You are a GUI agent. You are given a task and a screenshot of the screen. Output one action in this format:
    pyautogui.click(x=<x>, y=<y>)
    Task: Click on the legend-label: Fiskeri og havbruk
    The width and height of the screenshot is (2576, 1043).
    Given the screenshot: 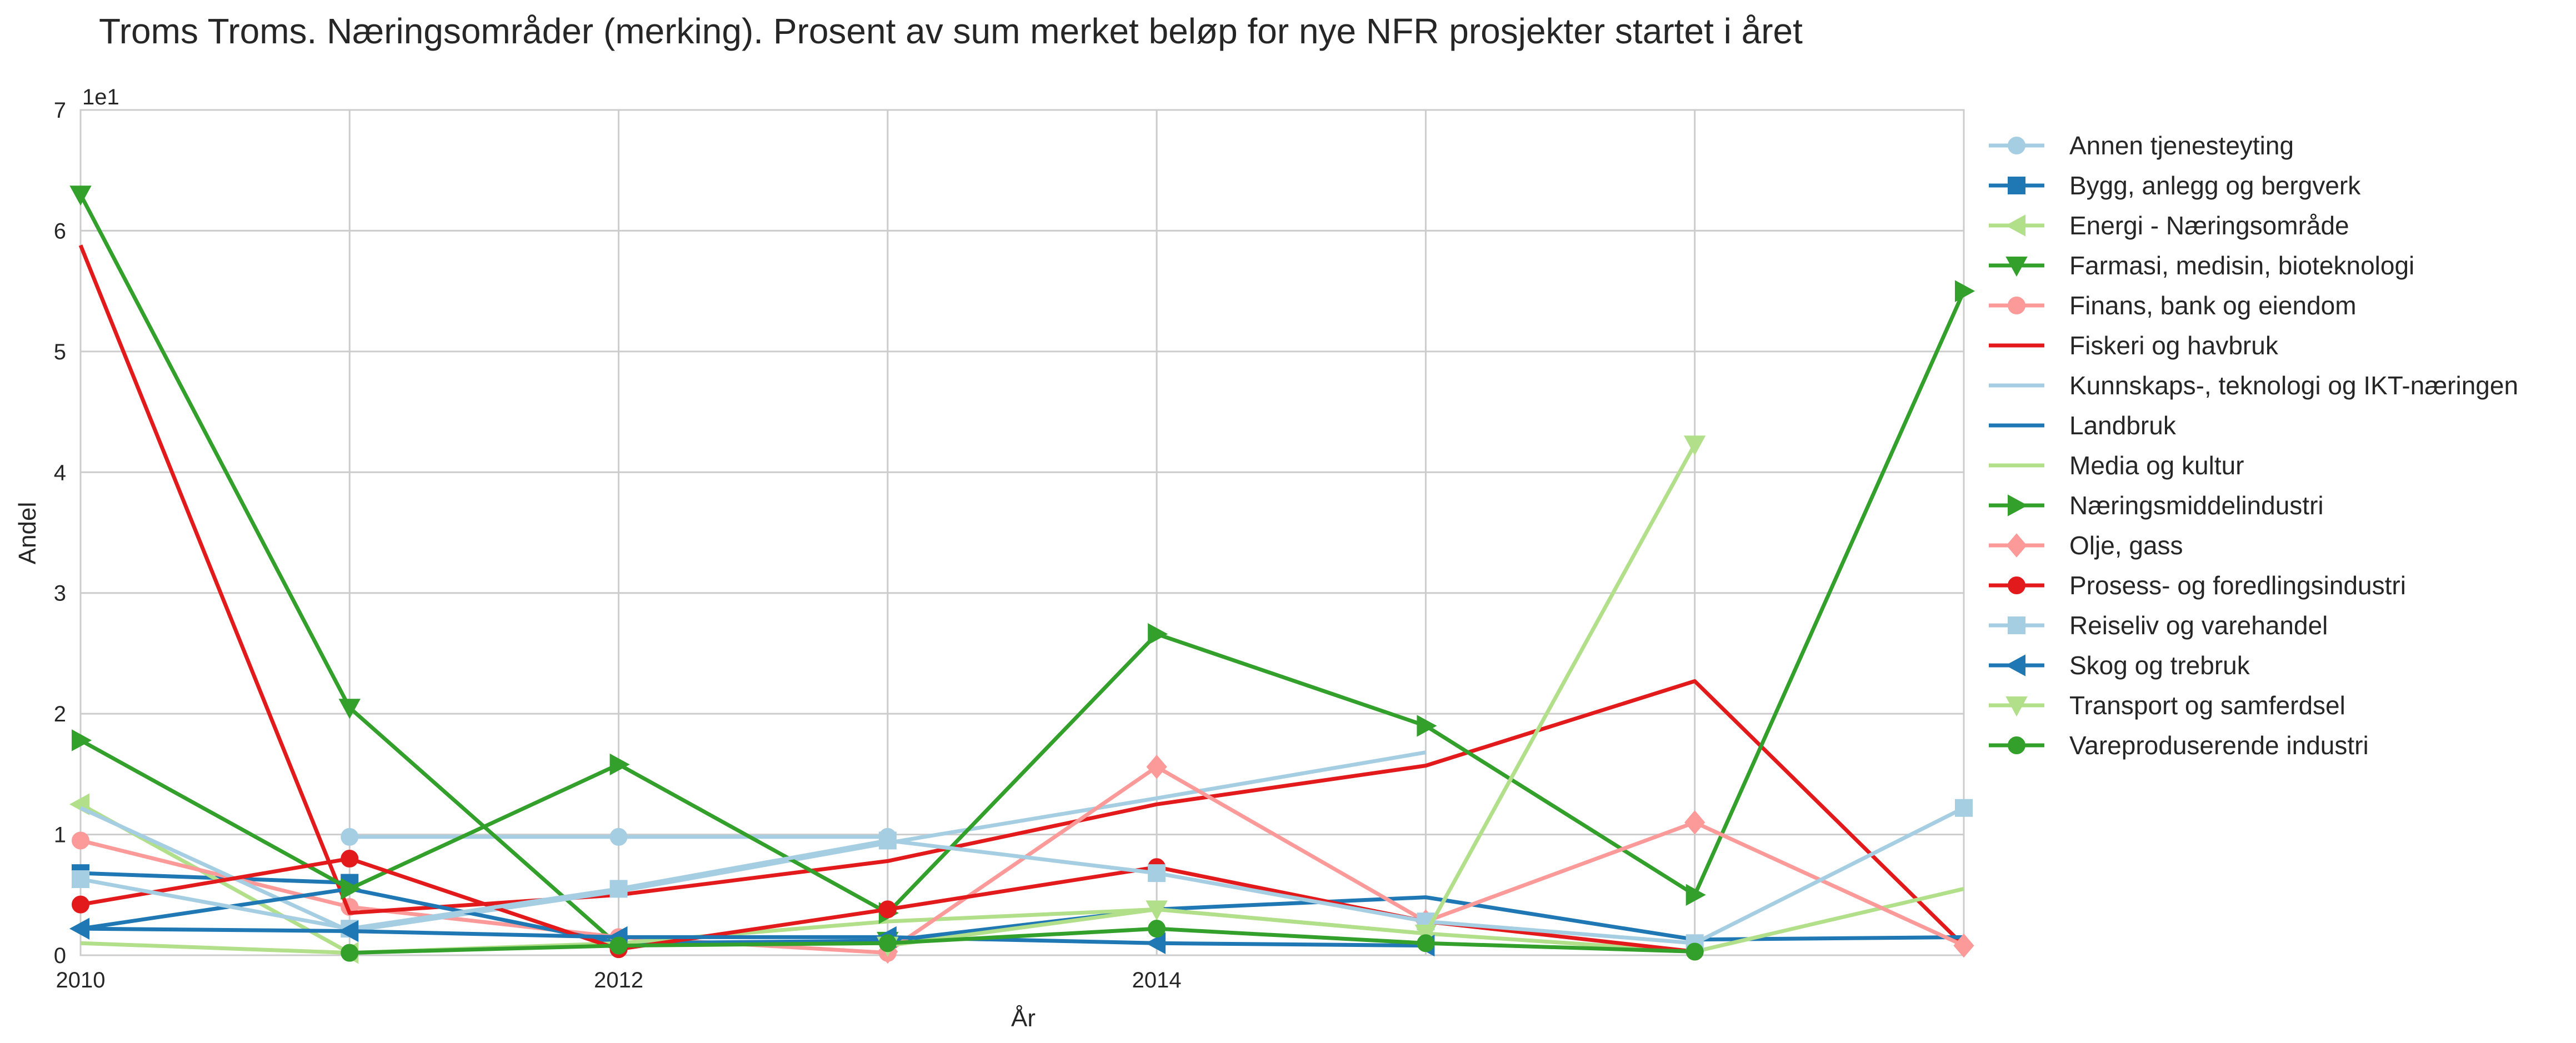 What is the action you would take?
    pyautogui.click(x=2174, y=346)
    